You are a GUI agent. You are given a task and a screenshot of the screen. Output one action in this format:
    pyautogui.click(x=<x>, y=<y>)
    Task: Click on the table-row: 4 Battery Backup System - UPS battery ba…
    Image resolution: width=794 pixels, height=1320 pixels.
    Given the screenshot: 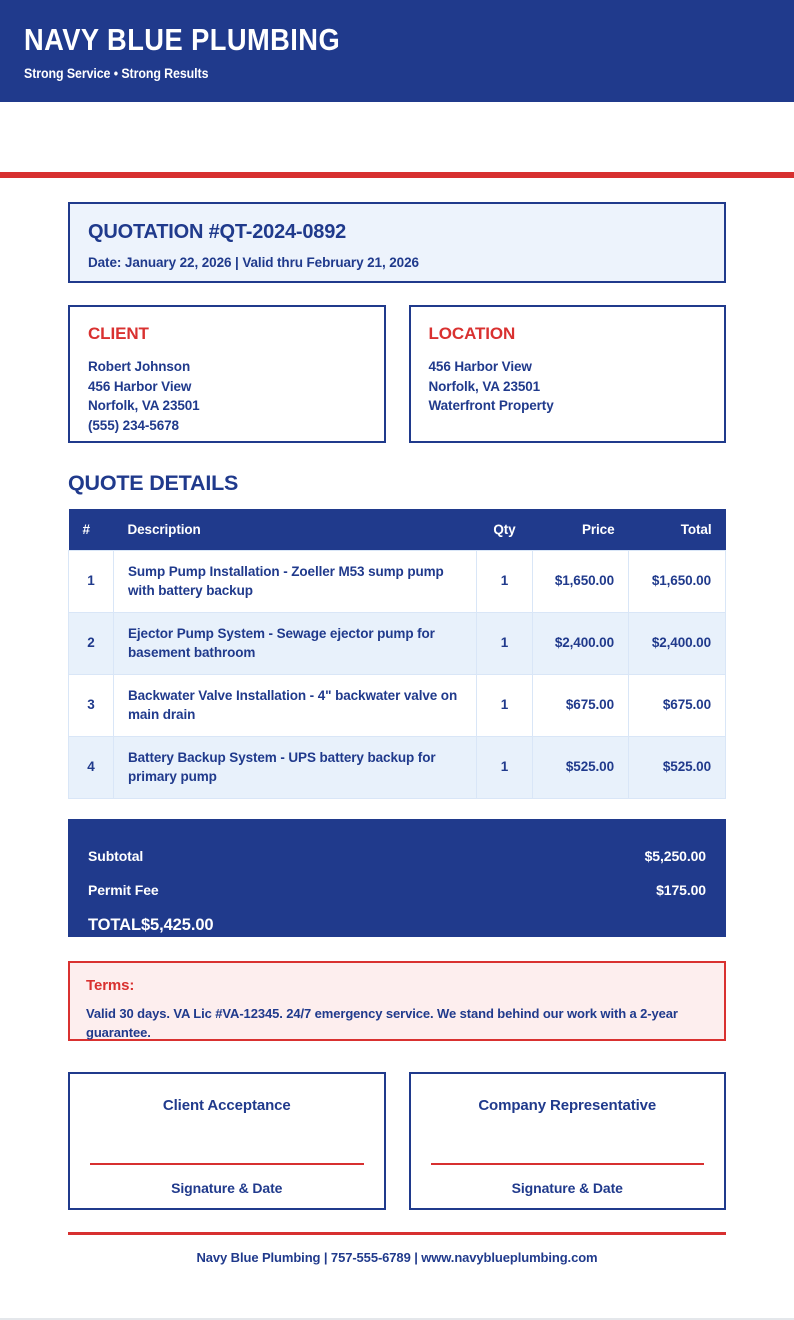 What is the action you would take?
    pyautogui.click(x=397, y=767)
    